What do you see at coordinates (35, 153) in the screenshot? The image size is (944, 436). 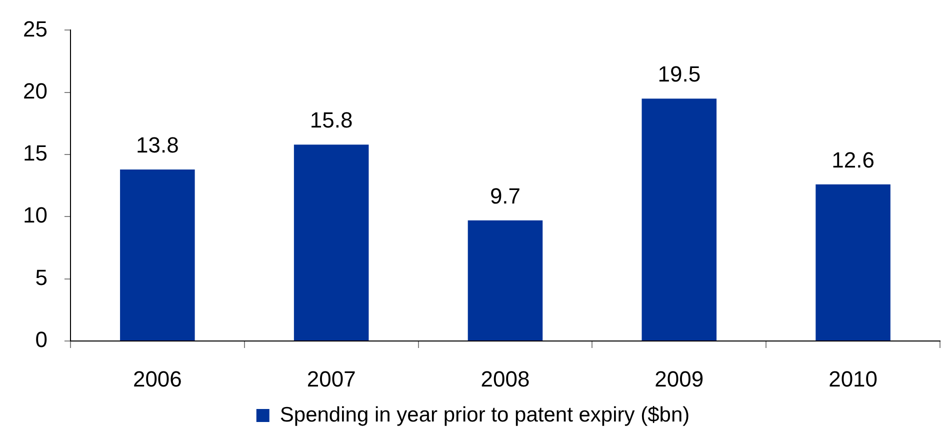 I see `y-tick-label: 15` at bounding box center [35, 153].